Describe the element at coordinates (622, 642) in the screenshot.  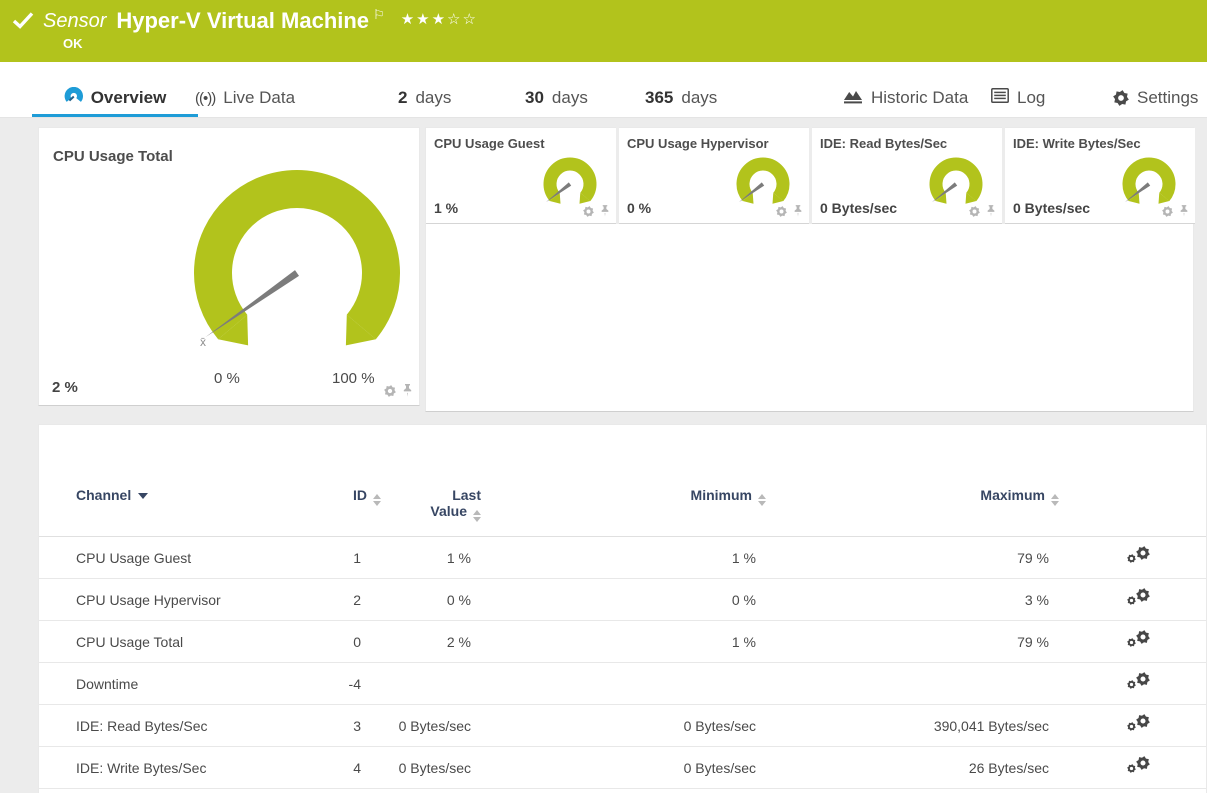
I see `table-row: CPU Usage Total 0 2 % 1 % 79 %` at that location.